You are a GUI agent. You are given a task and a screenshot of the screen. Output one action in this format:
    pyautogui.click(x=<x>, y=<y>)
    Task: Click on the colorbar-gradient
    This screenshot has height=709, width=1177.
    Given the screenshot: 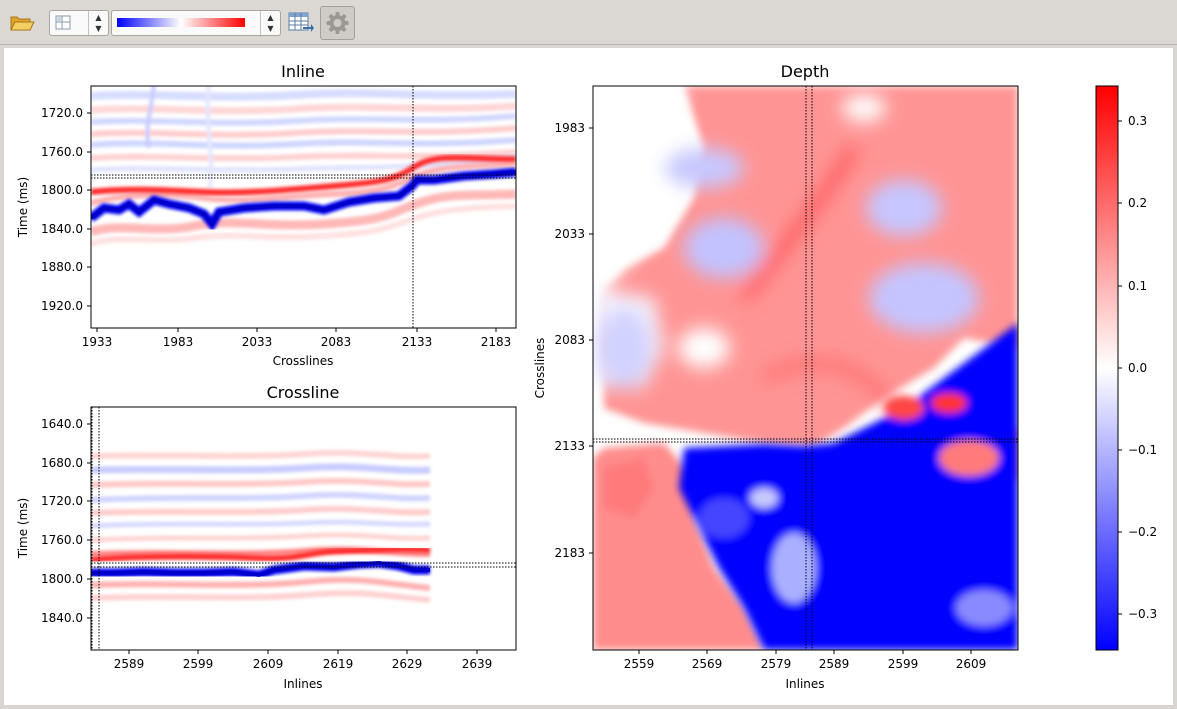 What is the action you would take?
    pyautogui.click(x=1107, y=368)
    